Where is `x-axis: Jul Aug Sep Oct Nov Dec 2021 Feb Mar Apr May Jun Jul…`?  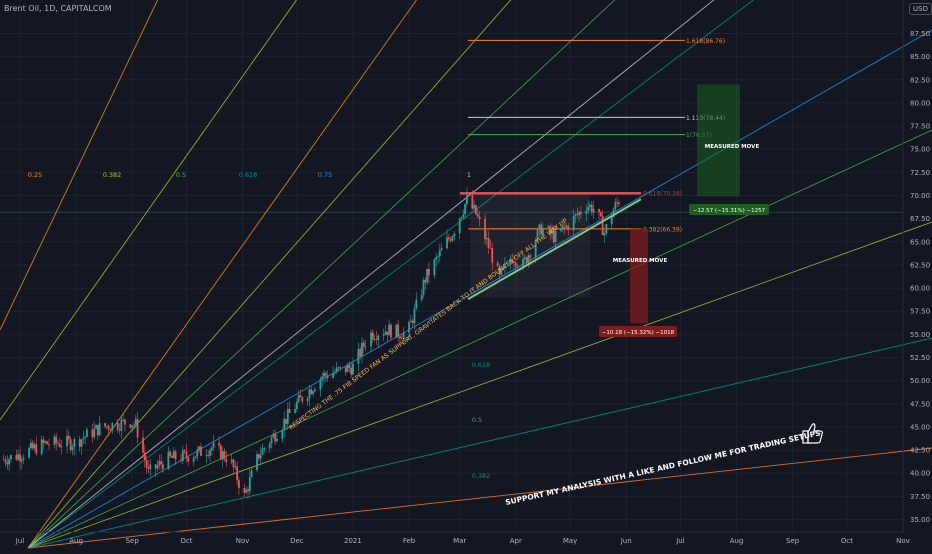 x-axis: Jul Aug Sep Oct Nov Dec 2021 Feb Mar Apr May Jun Jul… is located at coordinates (455, 538).